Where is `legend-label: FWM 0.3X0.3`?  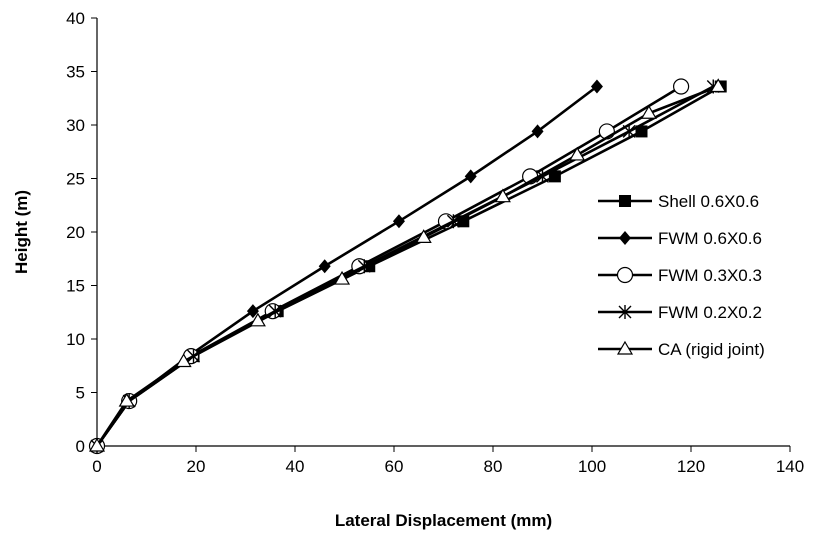
legend-label: FWM 0.3X0.3 is located at coordinates (710, 275).